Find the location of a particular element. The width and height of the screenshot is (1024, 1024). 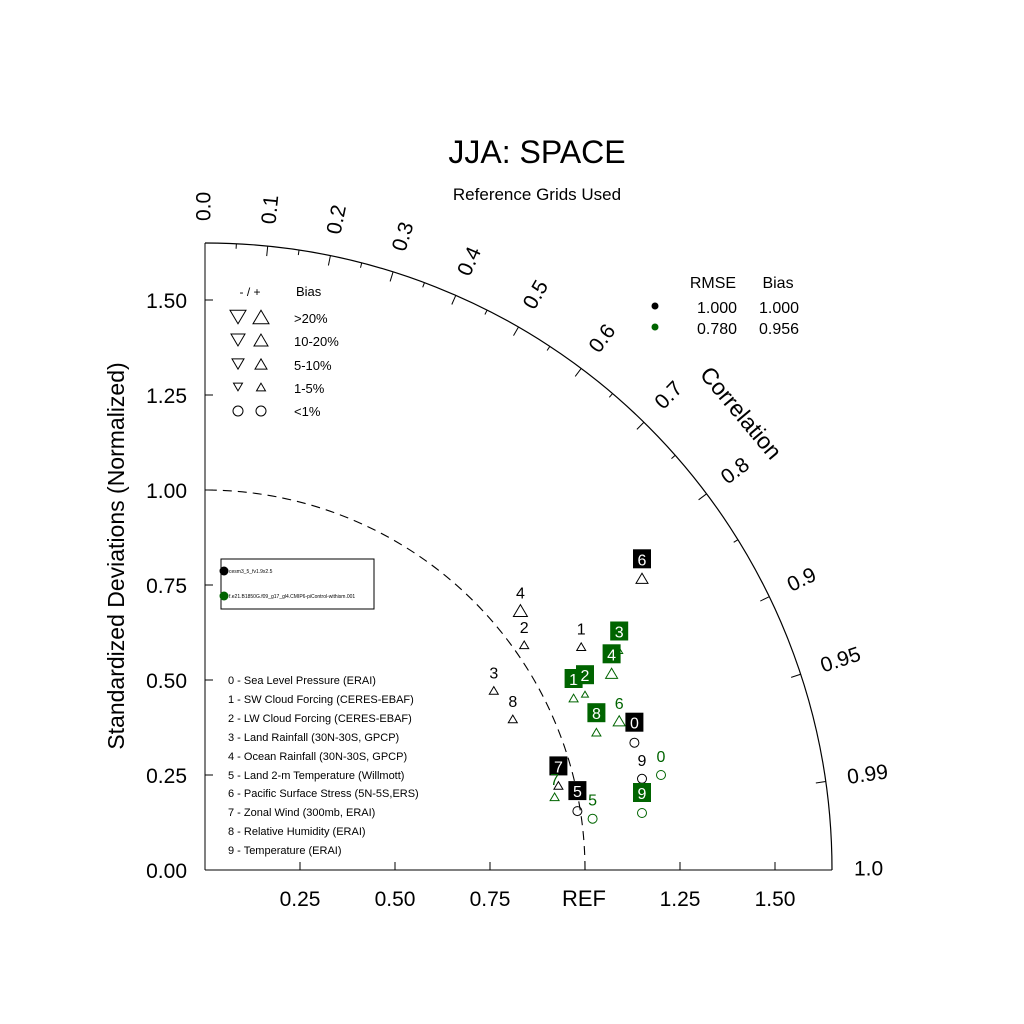

y-tick-label: 0.75 is located at coordinates (166, 586).